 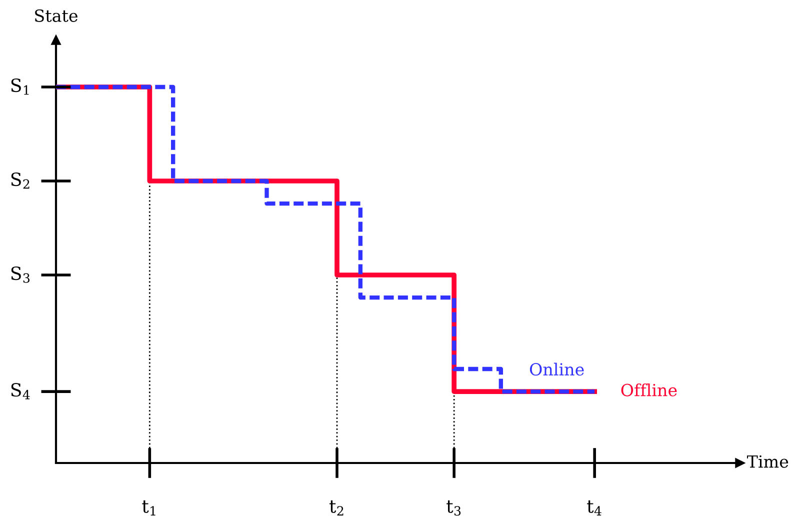 What do you see at coordinates (149, 508) in the screenshot?
I see `x-tick-label: t$_{1}$` at bounding box center [149, 508].